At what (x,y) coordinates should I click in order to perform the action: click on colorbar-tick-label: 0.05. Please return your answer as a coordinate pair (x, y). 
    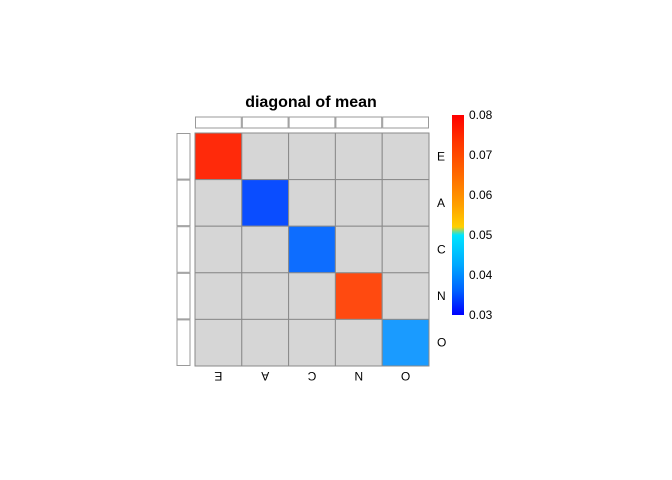
    Looking at the image, I should click on (481, 235).